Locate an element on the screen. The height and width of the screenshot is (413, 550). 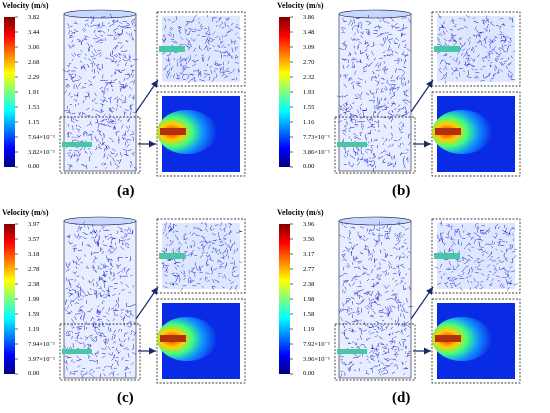
colorbar-tick: 3.06 is located at coordinates (34, 47).